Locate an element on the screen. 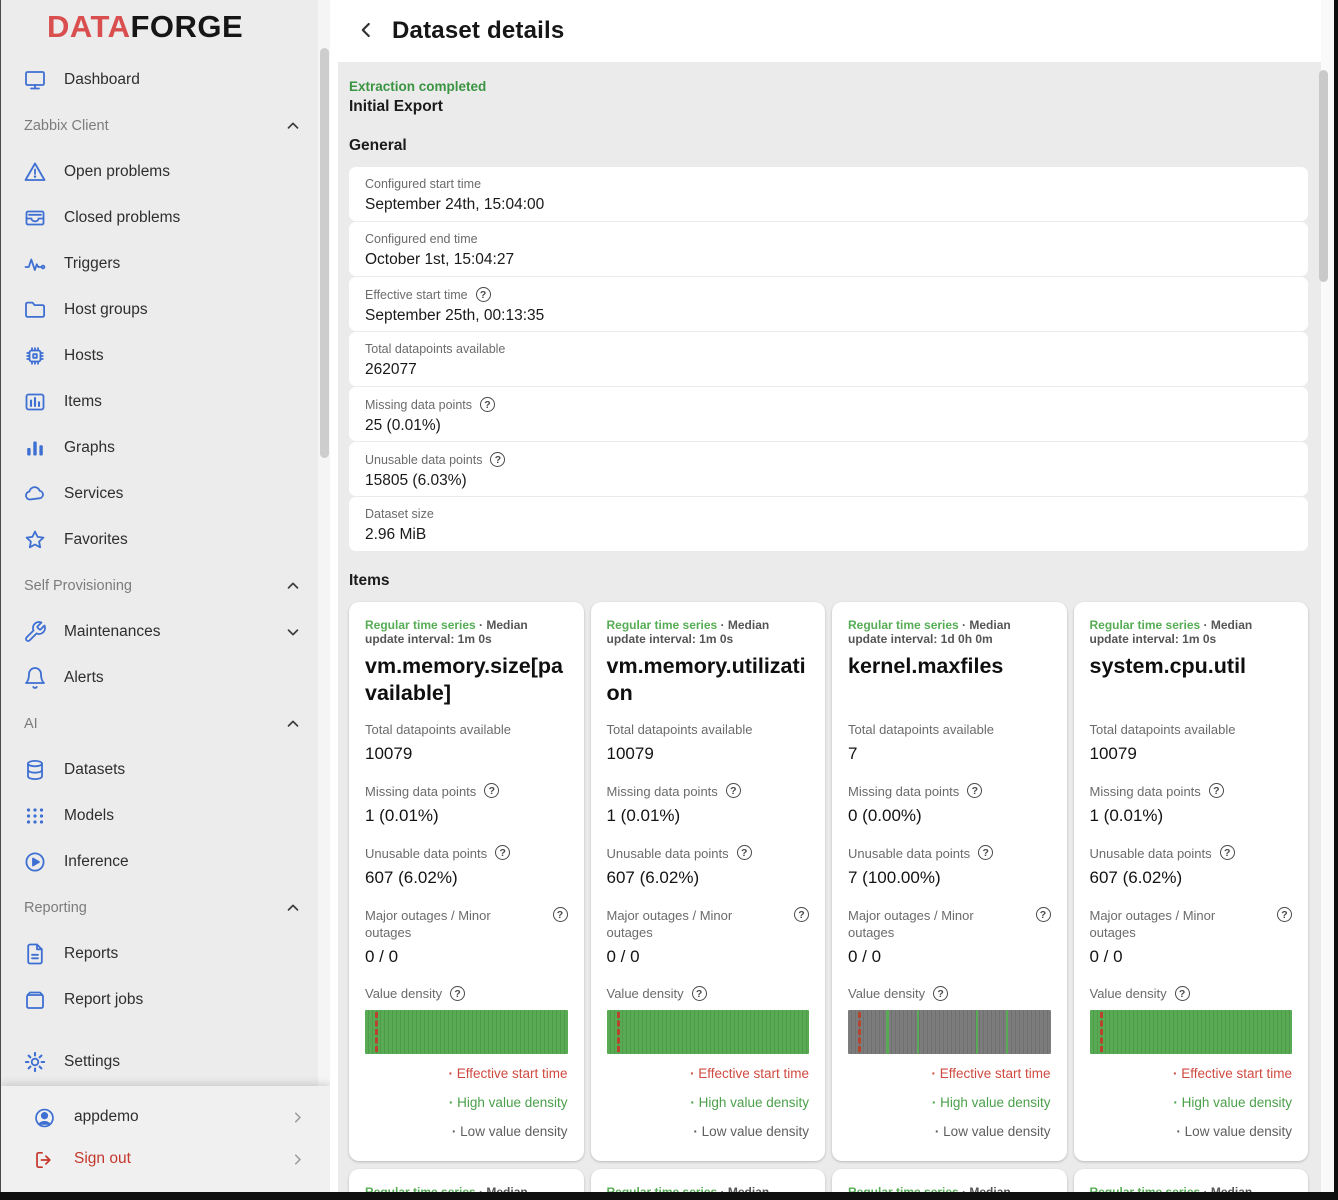 The width and height of the screenshot is (1338, 1200). value-density-bar is located at coordinates (466, 1032).